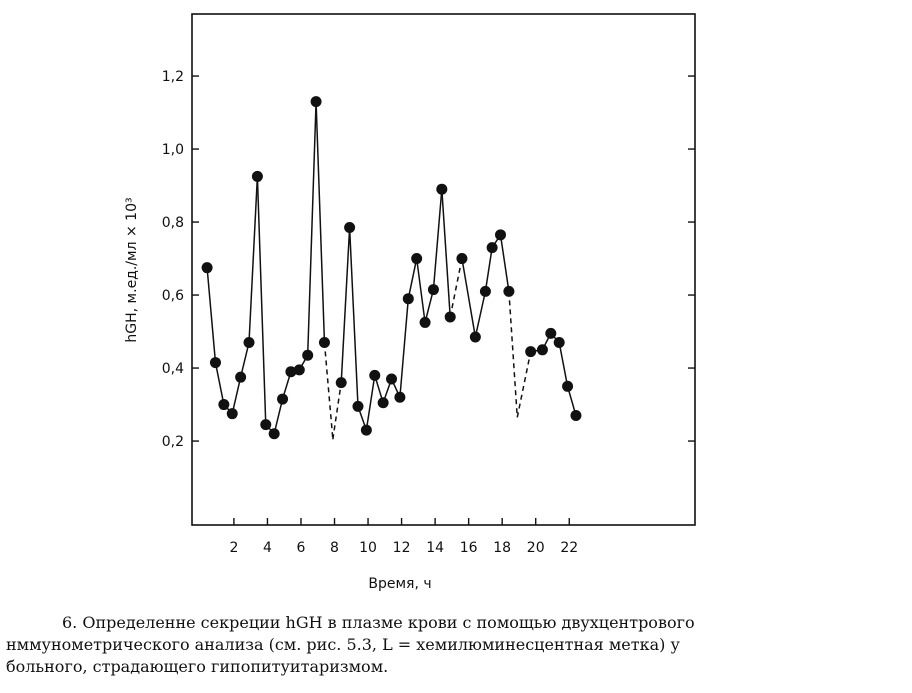 The image size is (912, 693). I want to click on x-tick-label: 10, so click(368, 548).